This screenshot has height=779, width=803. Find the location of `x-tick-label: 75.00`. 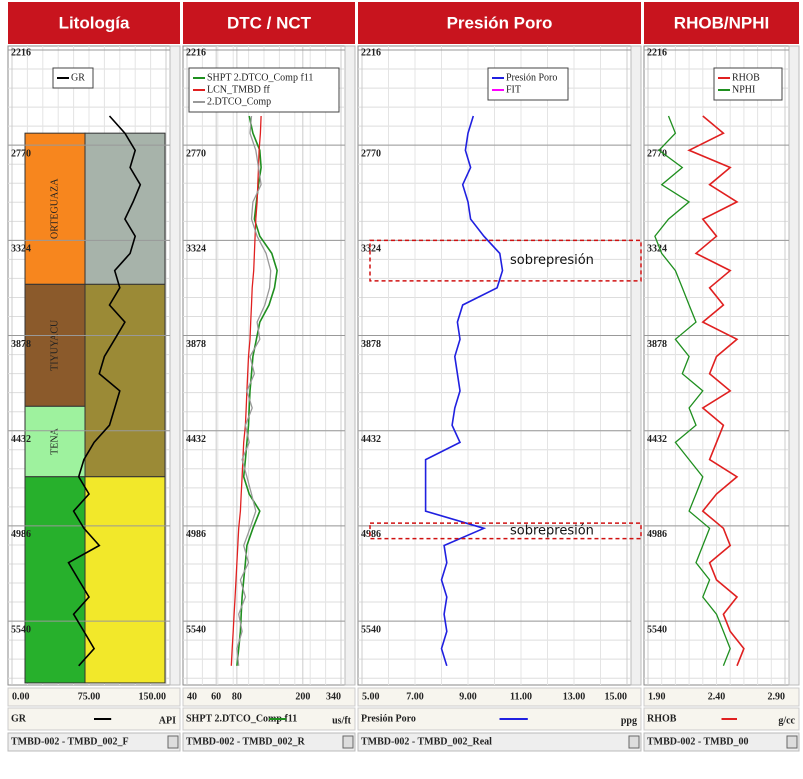

x-tick-label: 75.00 is located at coordinates (89, 696).